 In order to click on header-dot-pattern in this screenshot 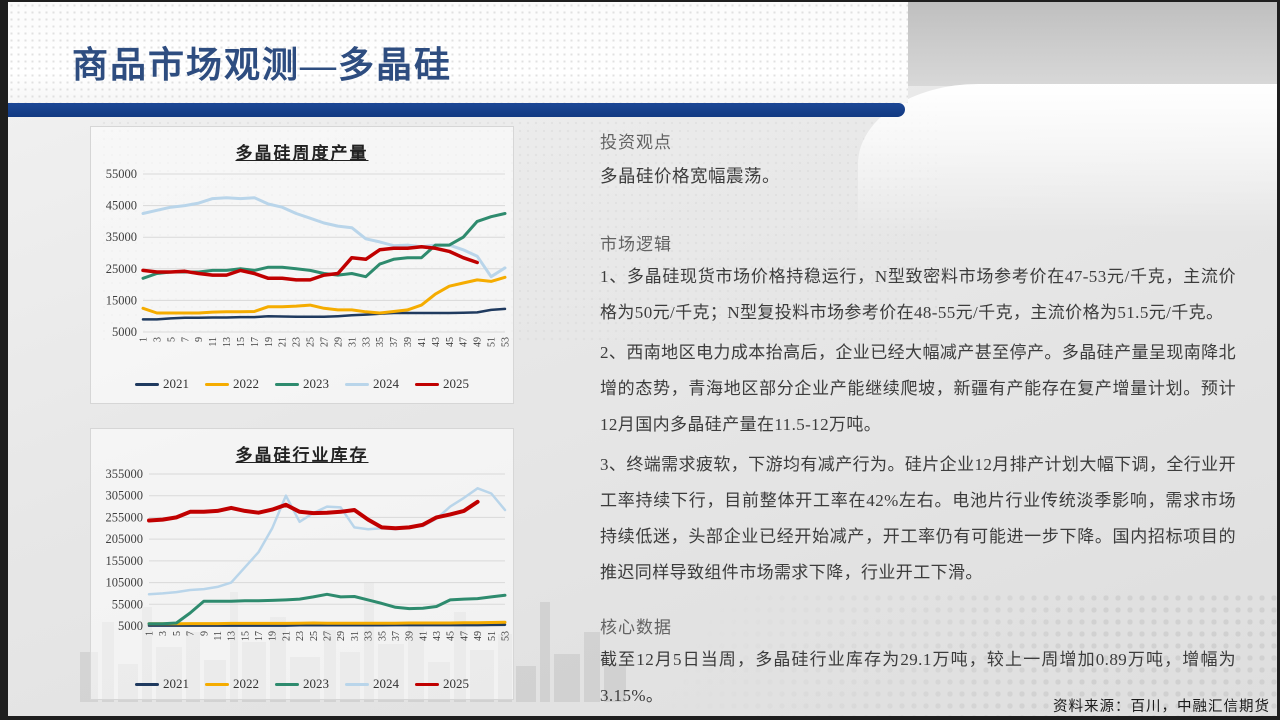, I will do `click(458, 52)`.